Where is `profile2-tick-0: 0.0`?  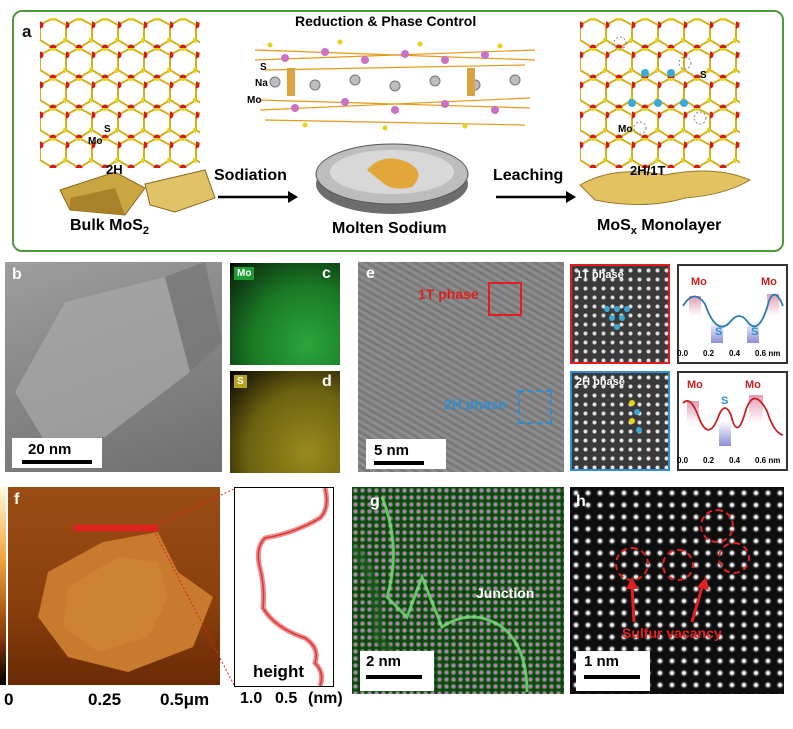 profile2-tick-0: 0.0 is located at coordinates (683, 460).